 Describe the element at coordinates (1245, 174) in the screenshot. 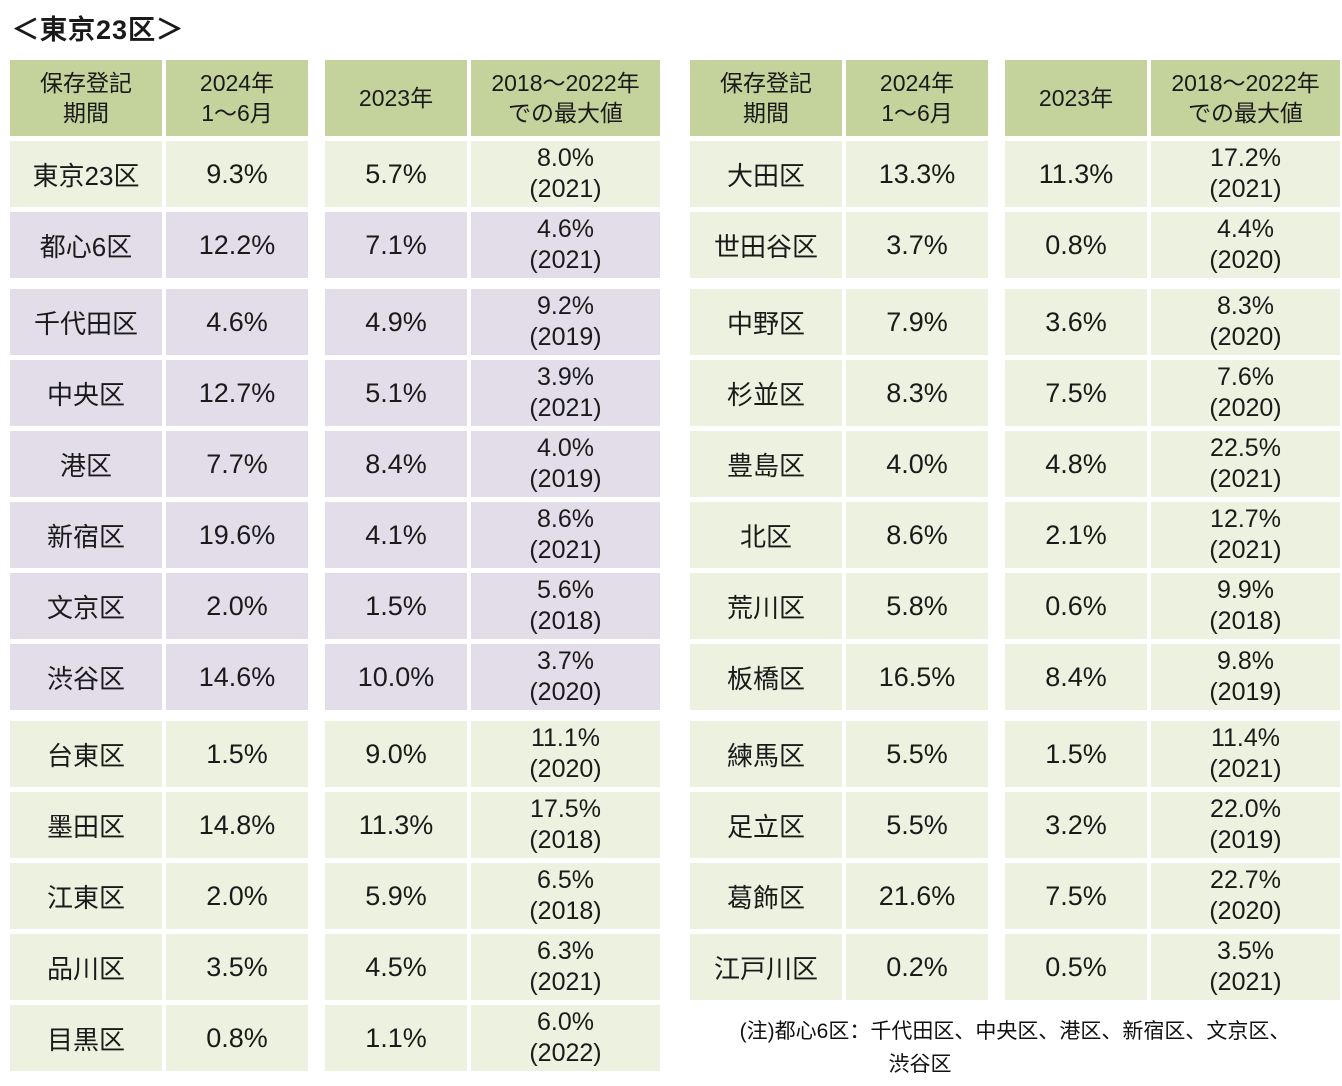

I see `max-value-cell: 17.2% (2021)` at that location.